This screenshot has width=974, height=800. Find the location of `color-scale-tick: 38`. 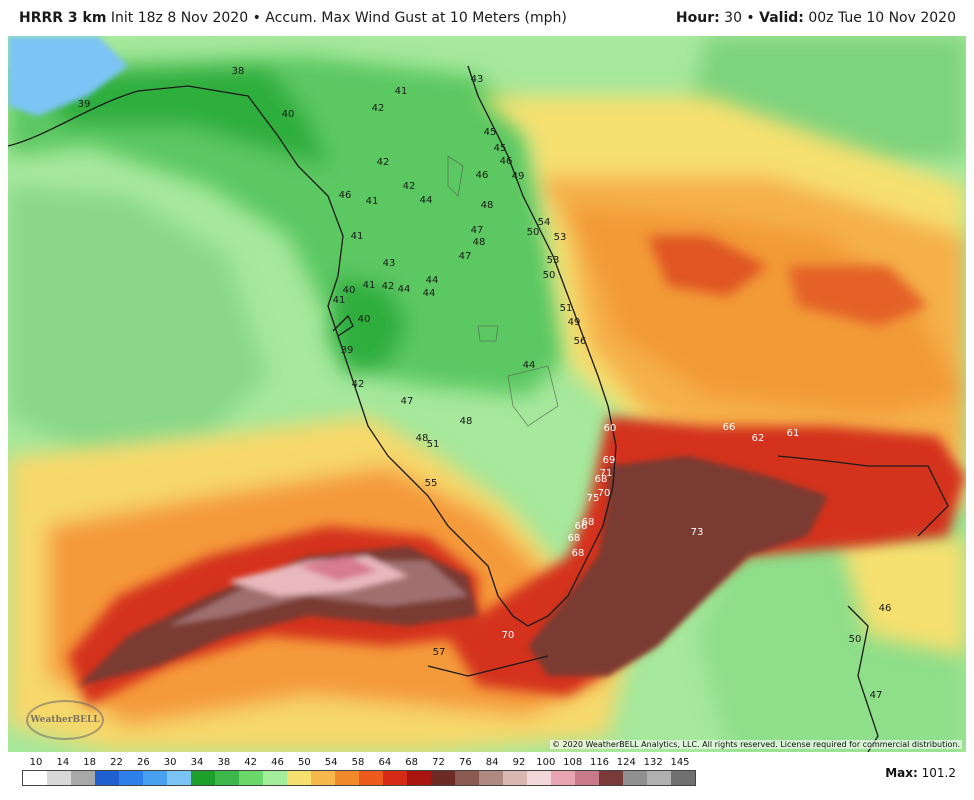

color-scale-tick: 38 is located at coordinates (224, 762).